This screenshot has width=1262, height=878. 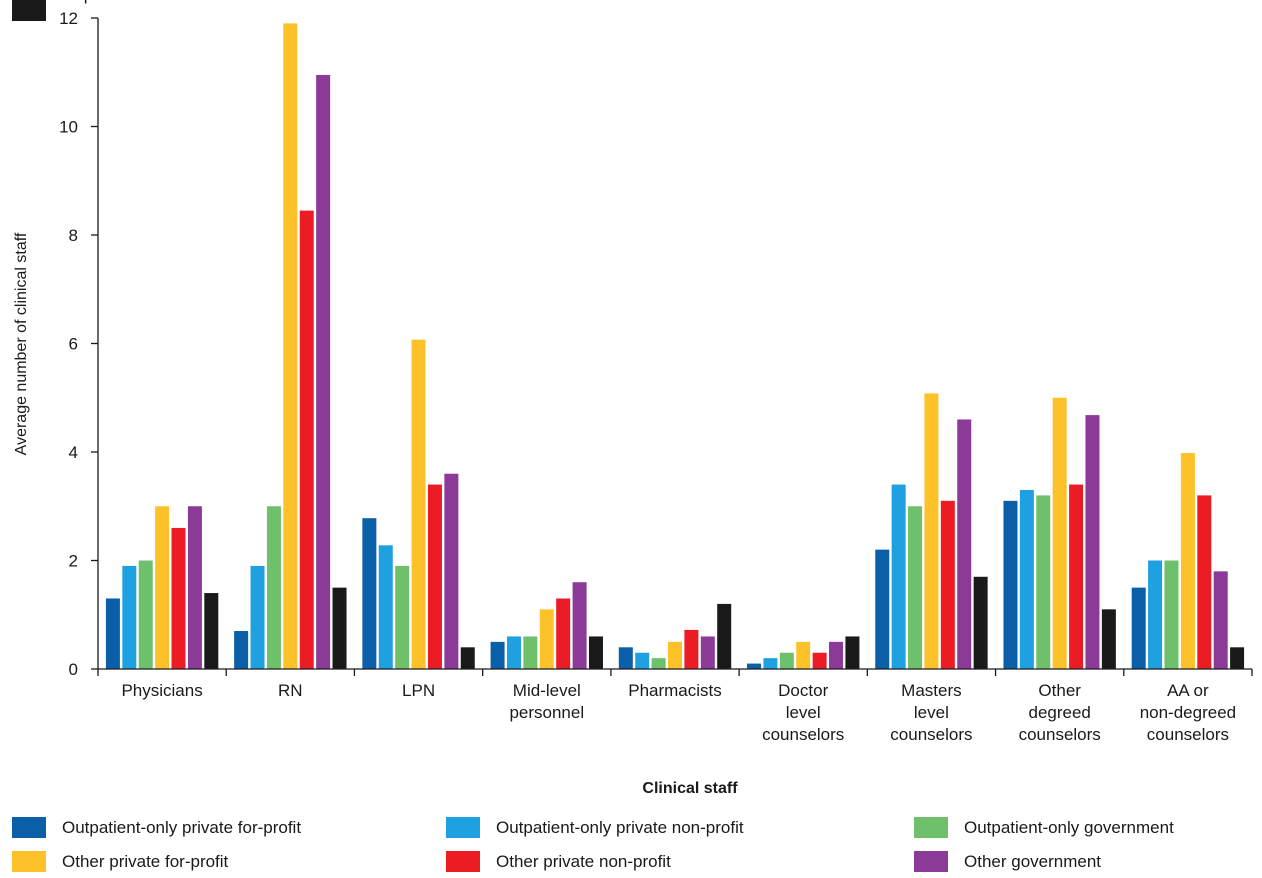 I want to click on x-tick-label: Masters level counselors, so click(x=931, y=712).